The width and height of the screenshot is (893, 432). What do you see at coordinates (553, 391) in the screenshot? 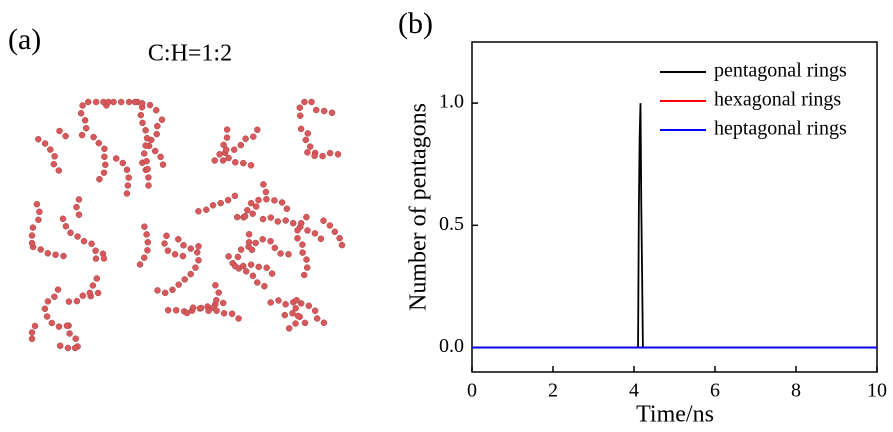
I see `x-tick-label: 2` at bounding box center [553, 391].